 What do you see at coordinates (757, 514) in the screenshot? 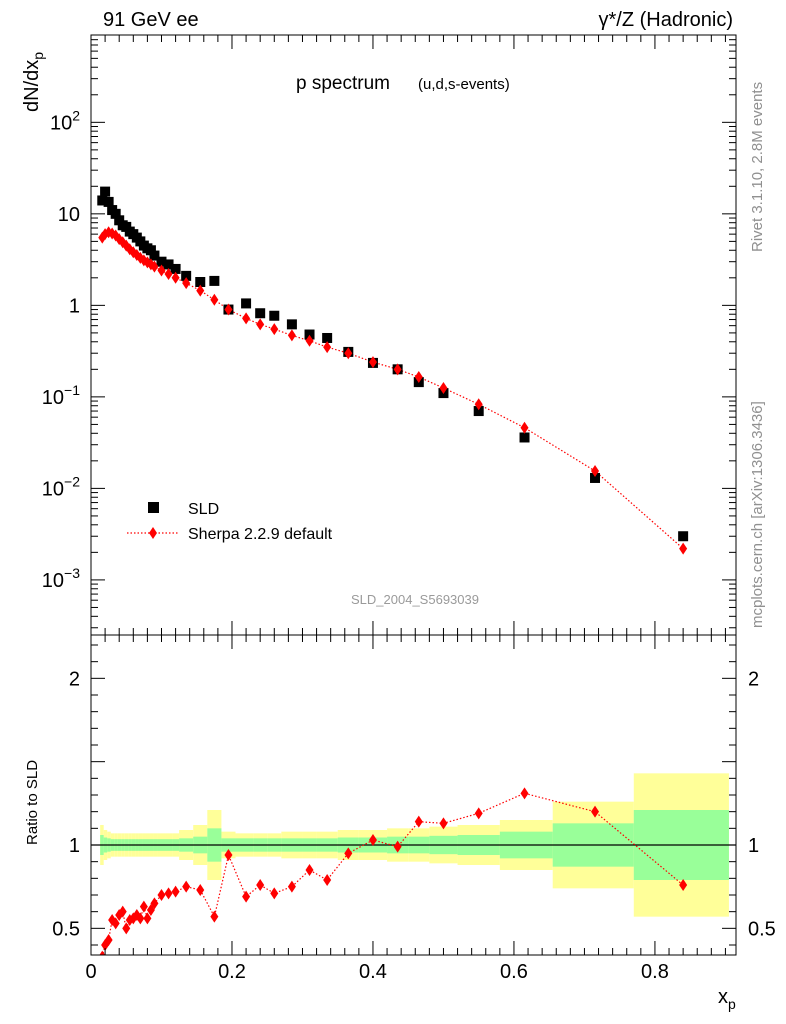
I see `side-label-bottom: mcplots.cern.ch [arXiv:1306.3436]` at bounding box center [757, 514].